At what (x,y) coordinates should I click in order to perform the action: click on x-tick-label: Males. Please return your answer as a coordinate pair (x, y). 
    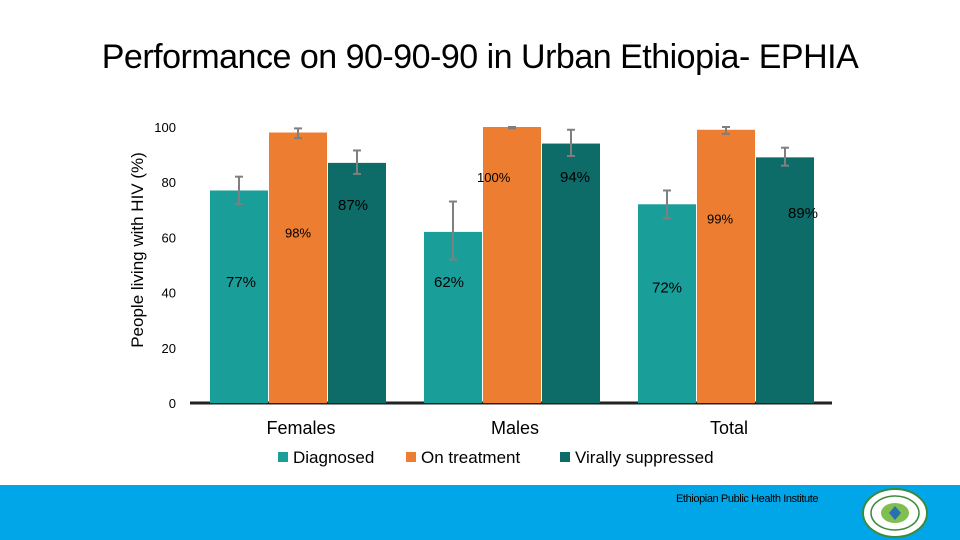
    Looking at the image, I should click on (515, 428).